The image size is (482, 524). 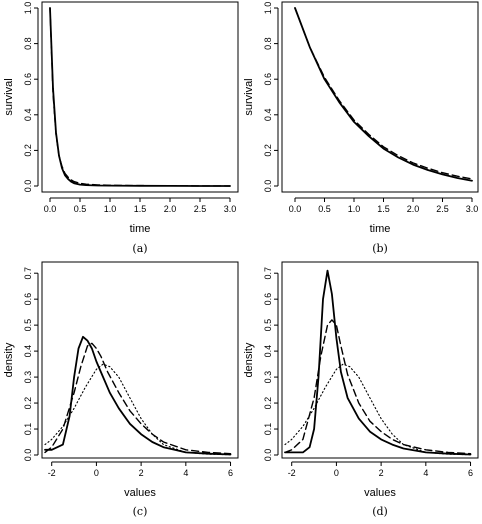 What do you see at coordinates (380, 511) in the screenshot?
I see `panel-caption: (d)` at bounding box center [380, 511].